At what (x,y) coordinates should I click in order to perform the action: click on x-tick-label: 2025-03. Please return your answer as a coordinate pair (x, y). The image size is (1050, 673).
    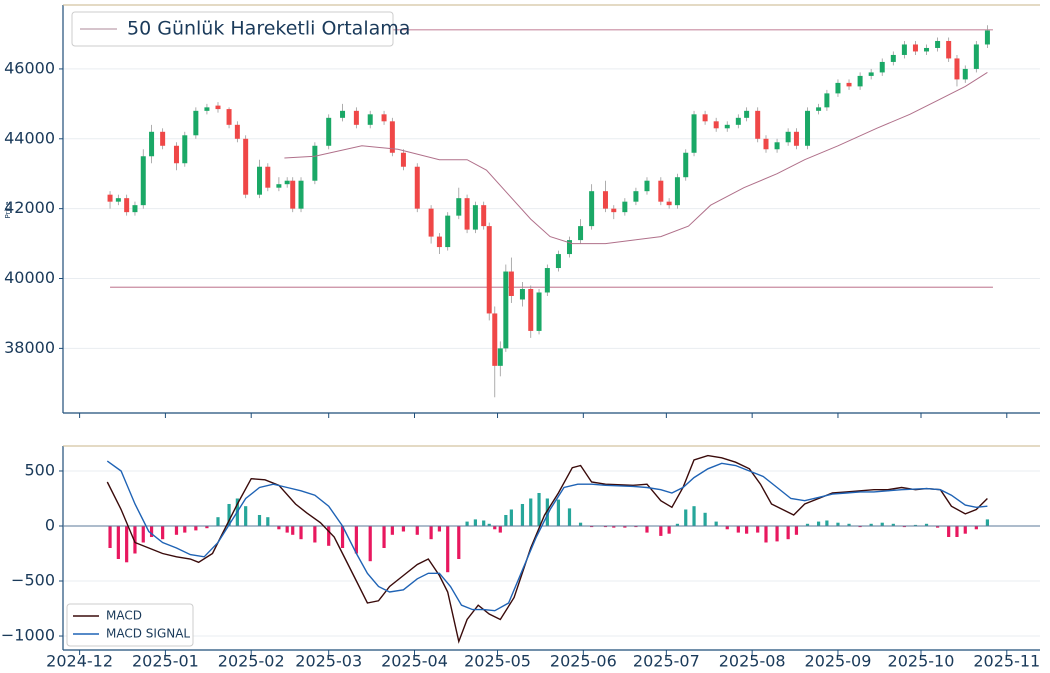
    Looking at the image, I should click on (328, 661).